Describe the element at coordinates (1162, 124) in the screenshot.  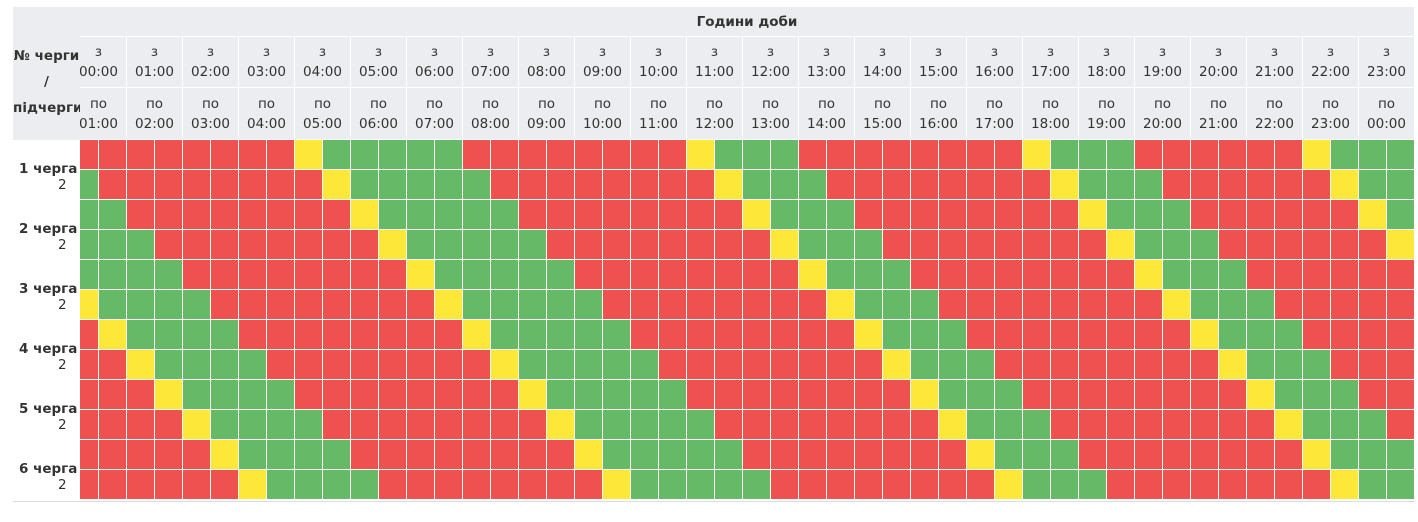
I see `time: 20:00` at that location.